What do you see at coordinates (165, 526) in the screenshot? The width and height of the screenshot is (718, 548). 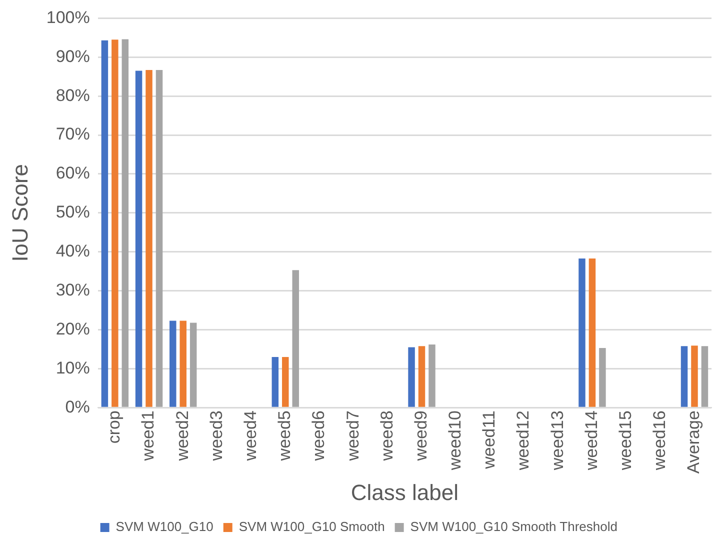 I see `legend-label: SVM W100_G10` at bounding box center [165, 526].